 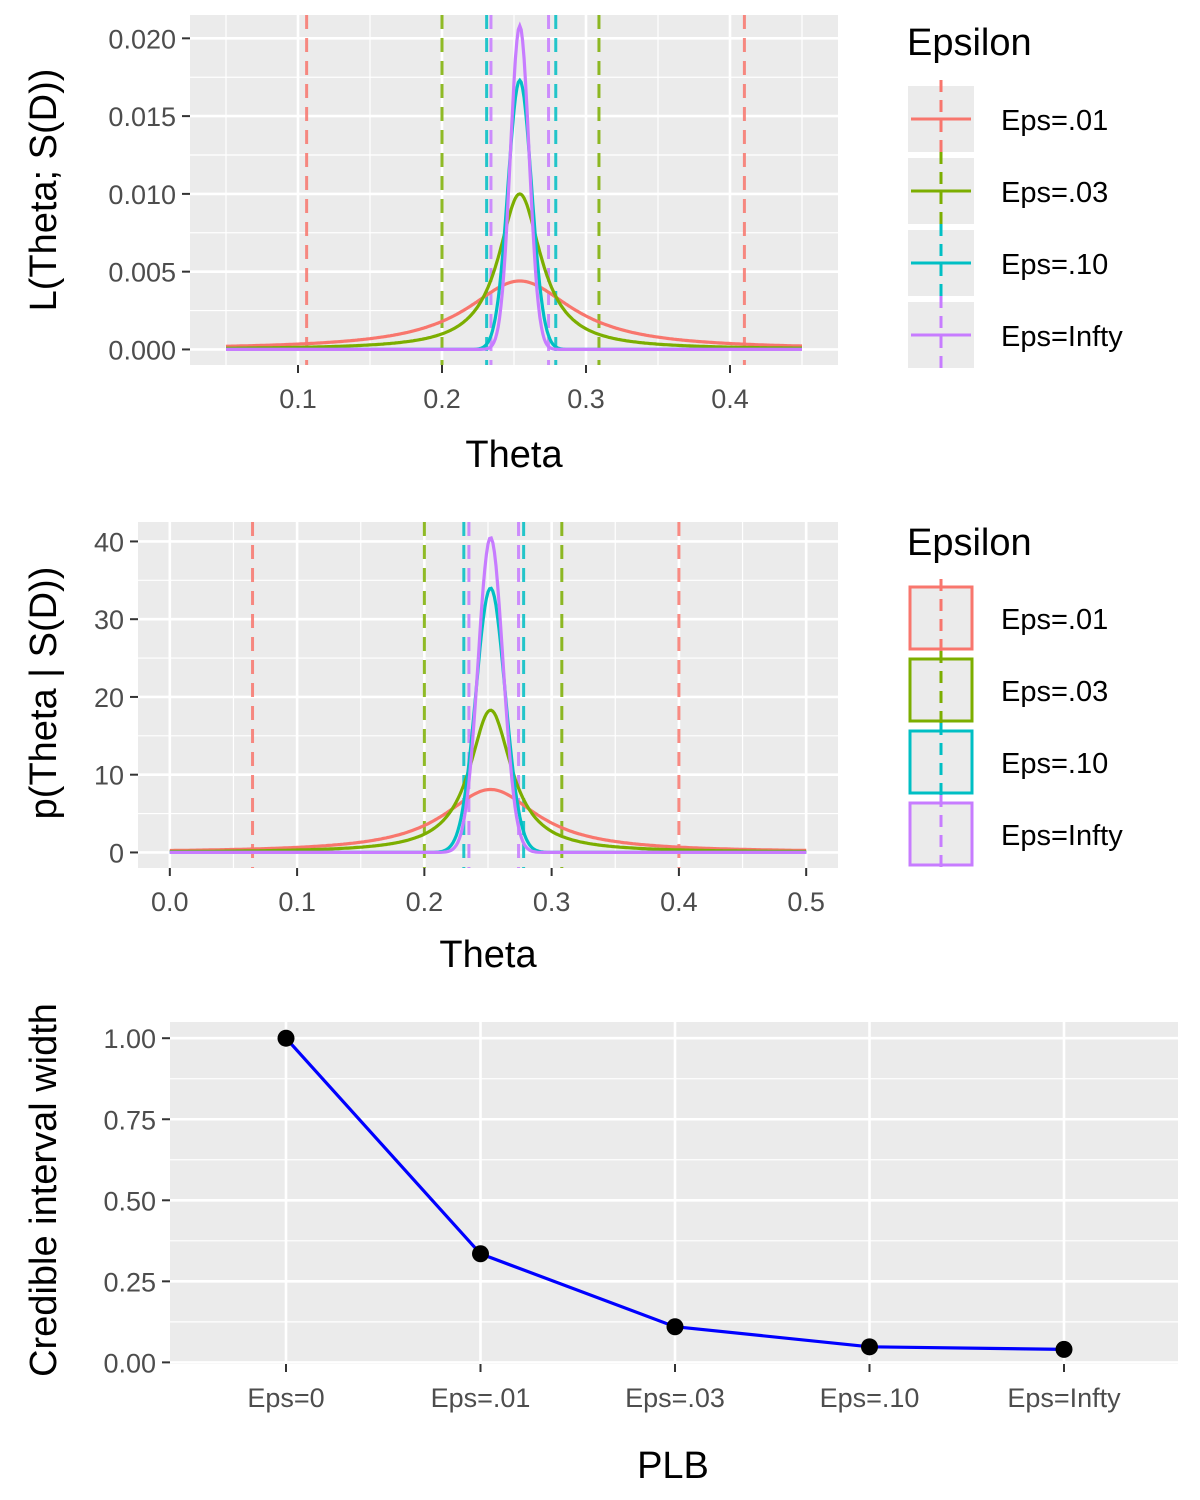 I want to click on x-axis-ticks: 0.0 0.1 0.2 0.3 0.4 0.5, so click(x=488, y=892).